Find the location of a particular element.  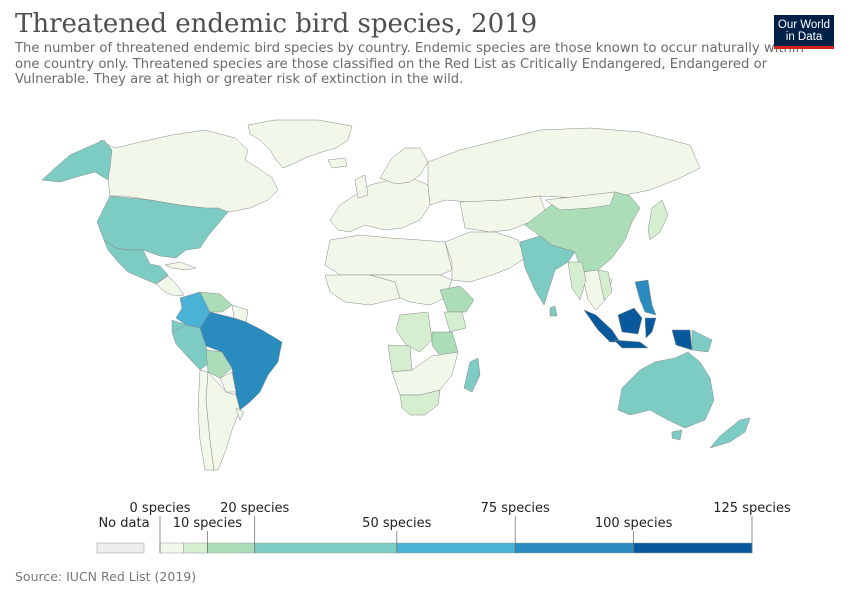

legend-tick-label-3: 50 species is located at coordinates (396, 523).